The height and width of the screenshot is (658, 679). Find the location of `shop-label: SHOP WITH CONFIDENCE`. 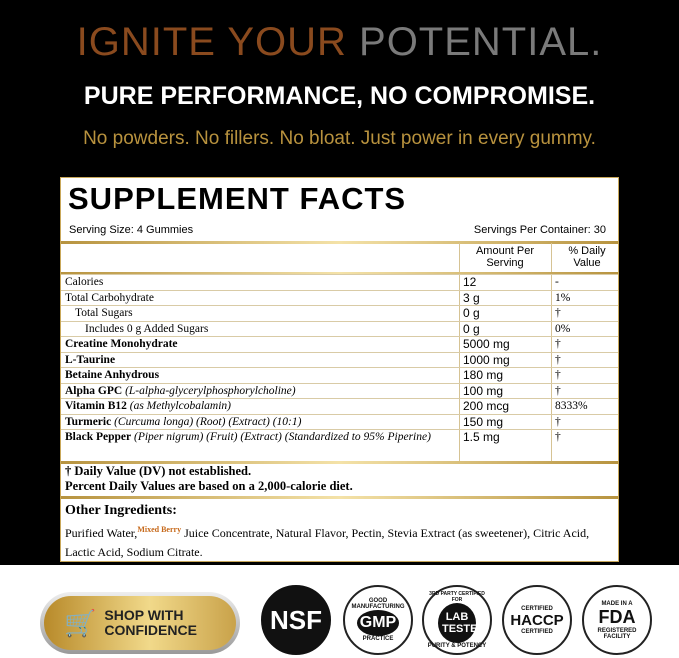

shop-label: SHOP WITH CONFIDENCE is located at coordinates (150, 622).